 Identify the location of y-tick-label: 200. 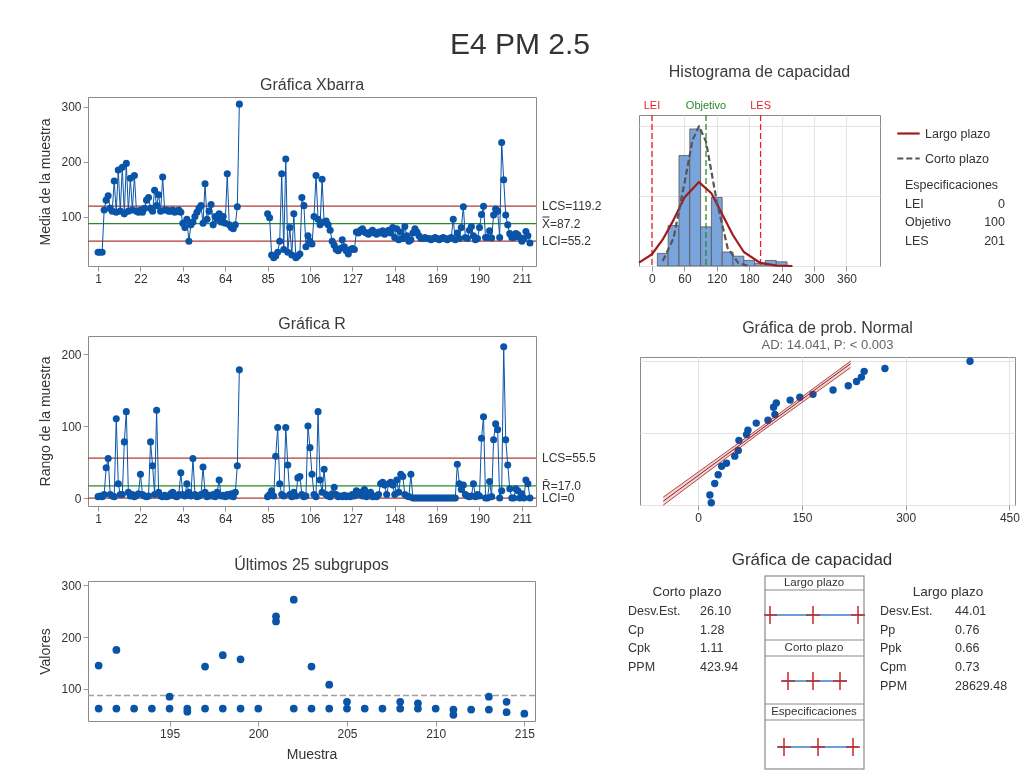
(71, 354).